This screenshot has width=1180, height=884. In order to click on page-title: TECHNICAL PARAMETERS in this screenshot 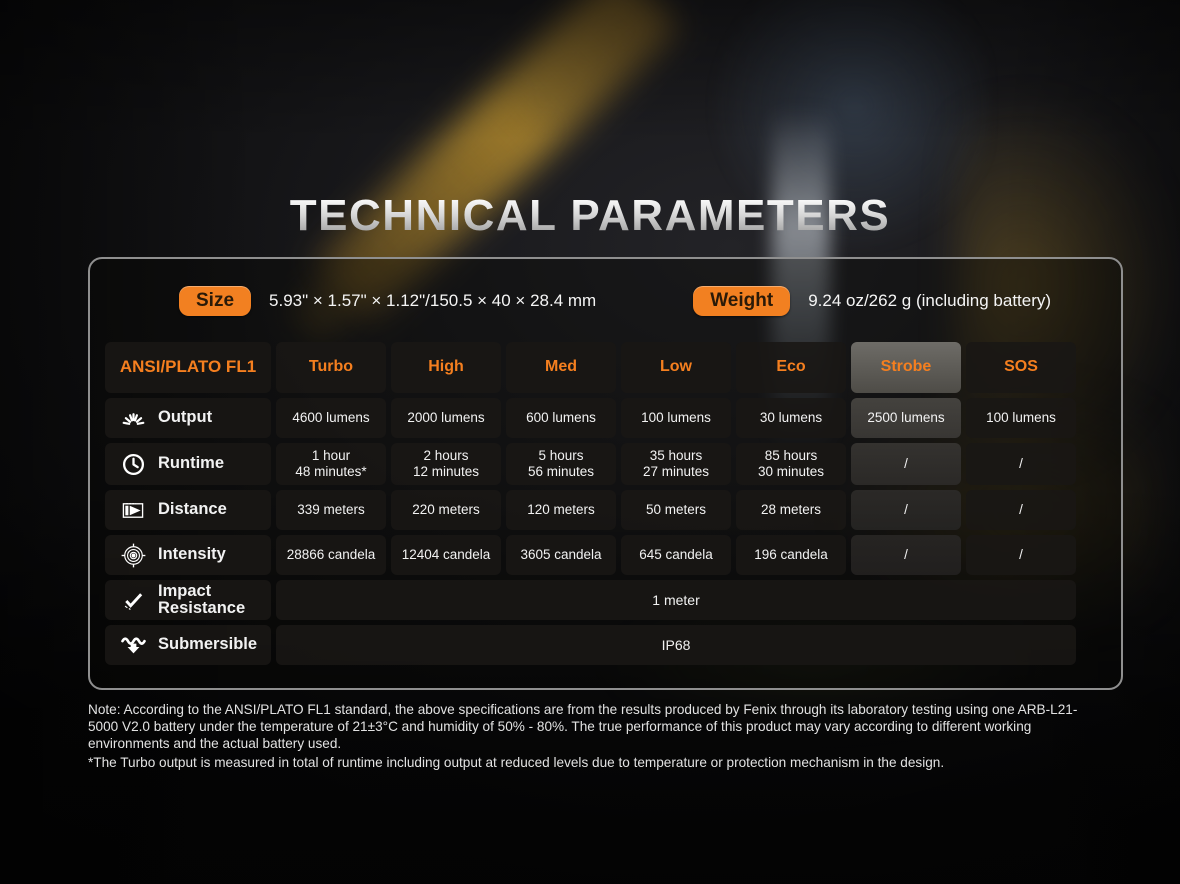, I will do `click(590, 216)`.